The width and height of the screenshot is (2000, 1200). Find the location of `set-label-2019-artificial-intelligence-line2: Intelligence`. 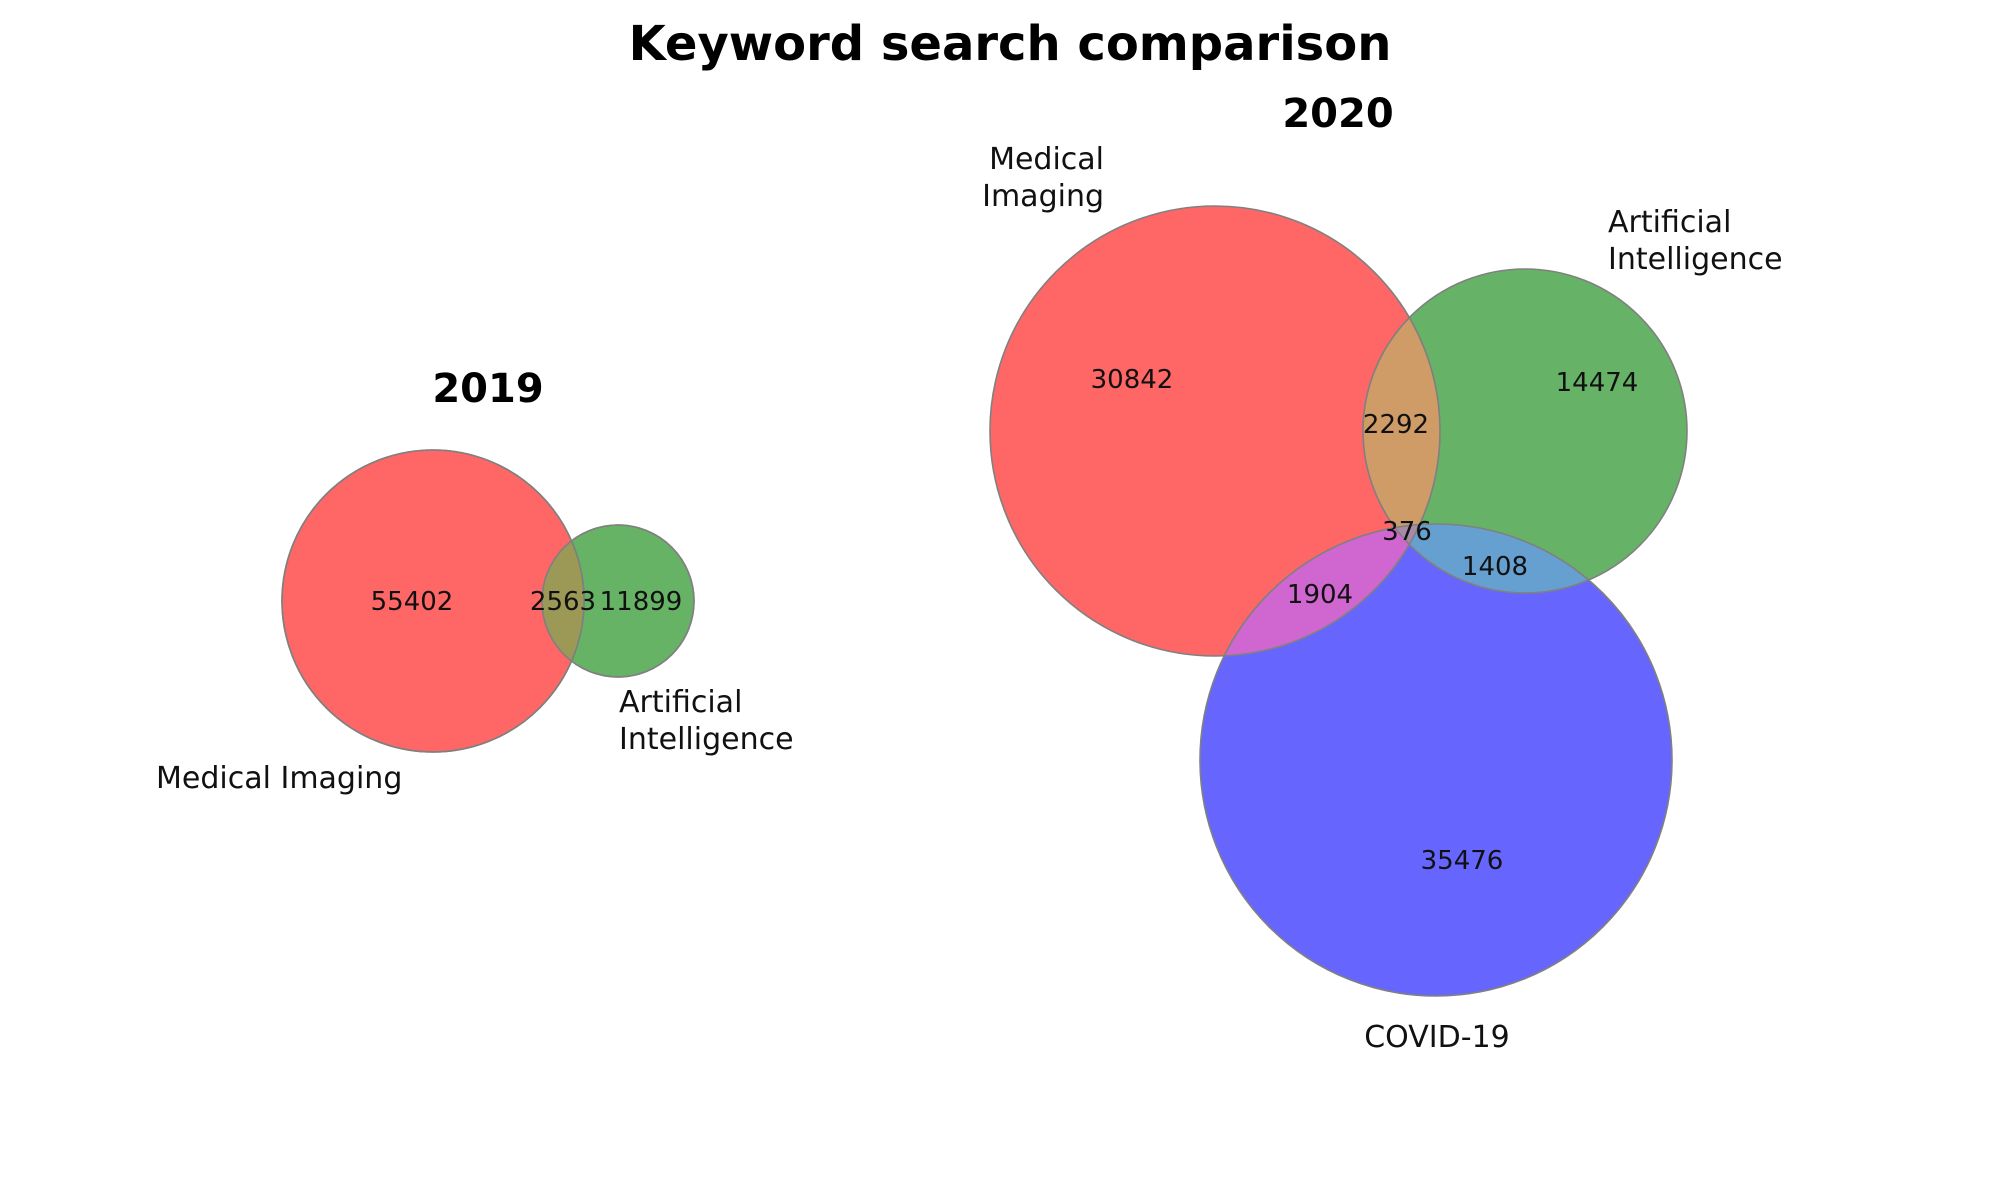

set-label-2019-artificial-intelligence-line2: Intelligence is located at coordinates (706, 739).